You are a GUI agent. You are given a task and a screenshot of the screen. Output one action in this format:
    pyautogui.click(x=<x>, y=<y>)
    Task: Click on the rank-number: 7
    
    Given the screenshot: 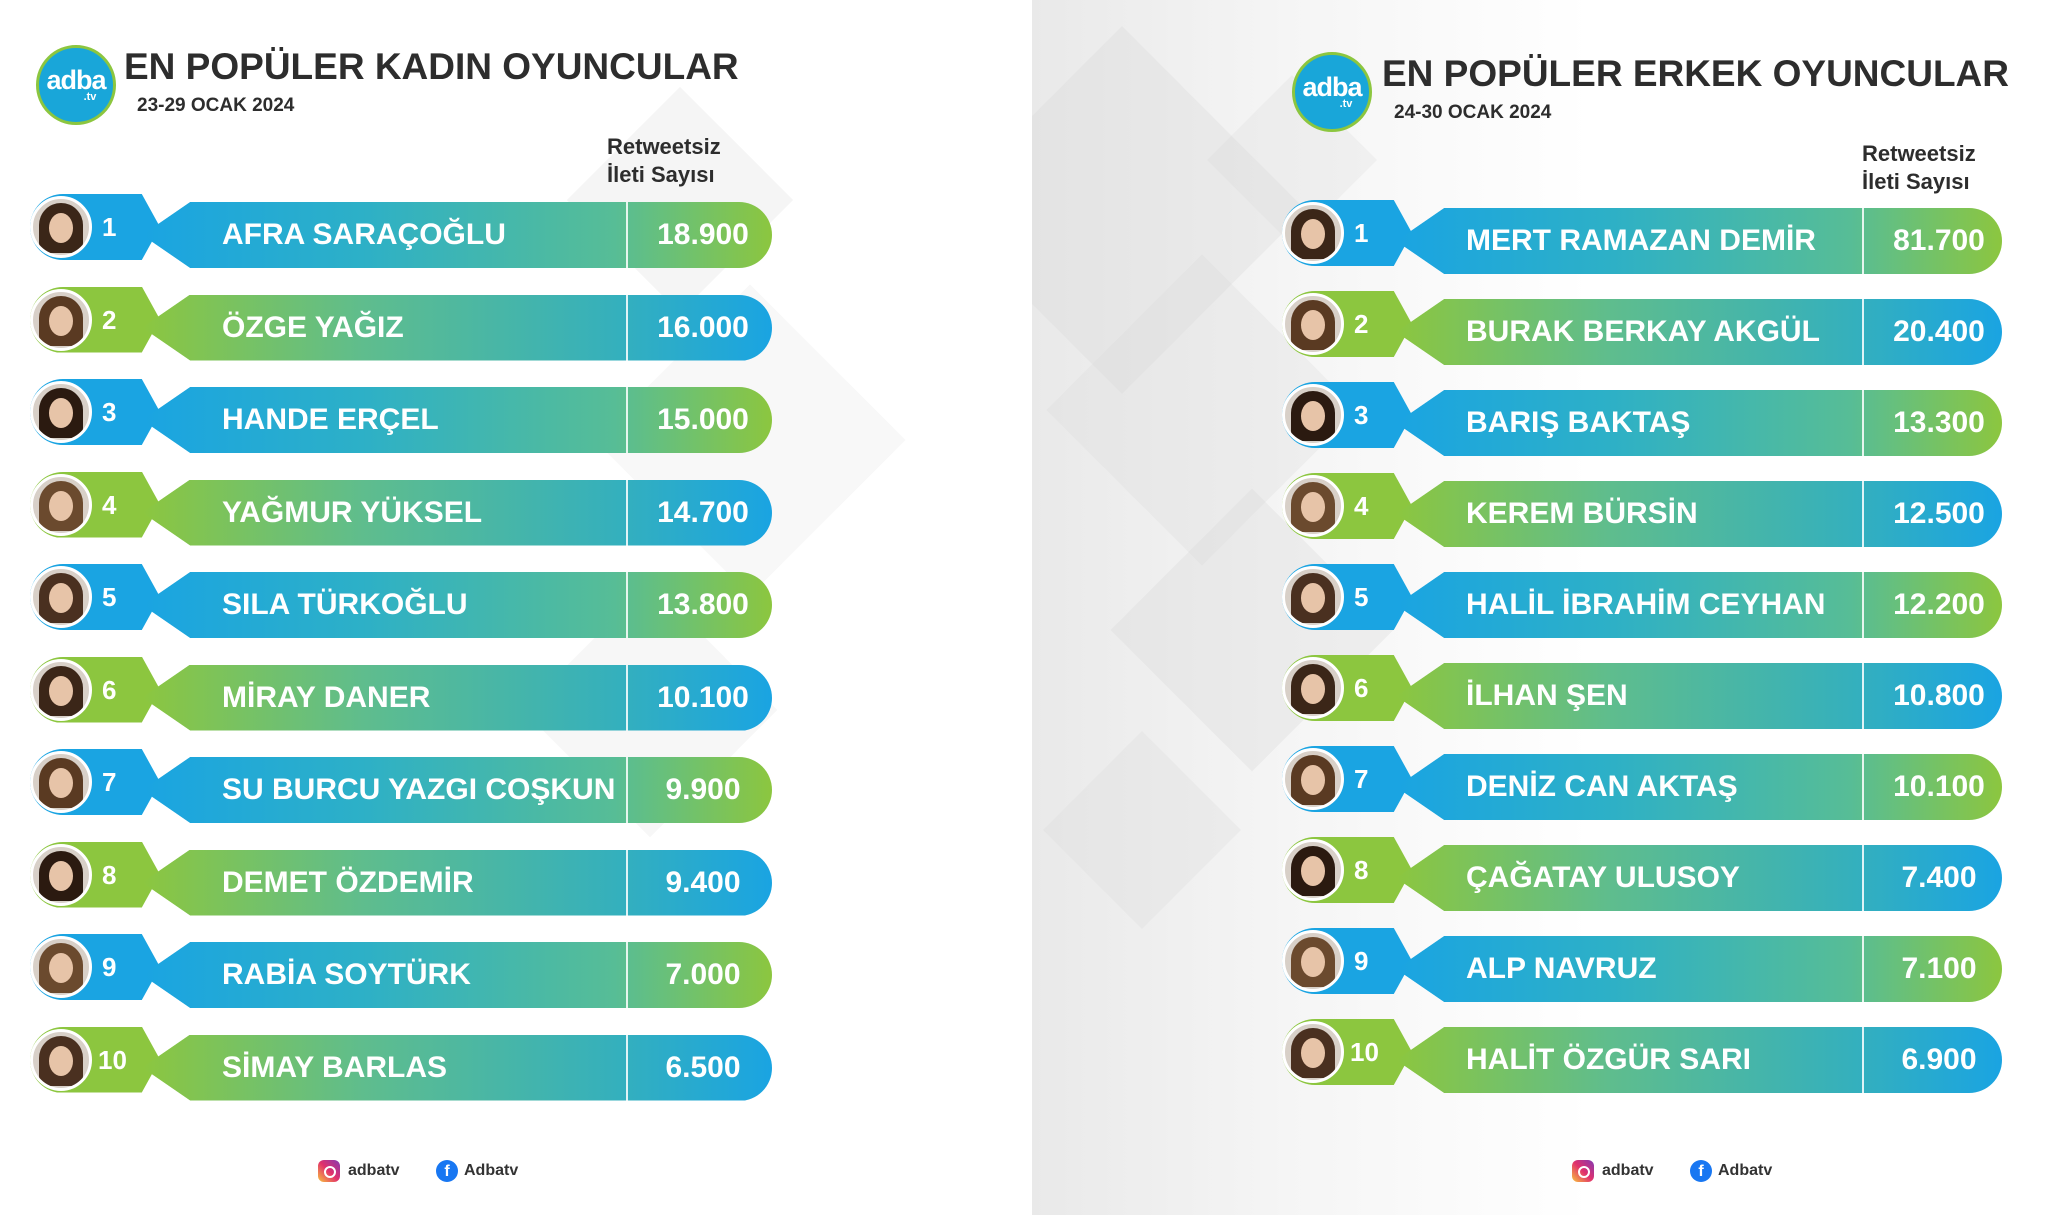 What is the action you would take?
    pyautogui.click(x=1361, y=779)
    